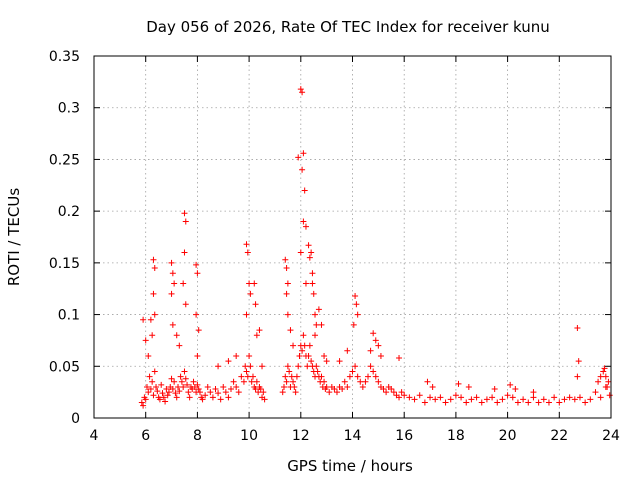  Describe the element at coordinates (559, 436) in the screenshot. I see `x-tick-label: 22` at that location.